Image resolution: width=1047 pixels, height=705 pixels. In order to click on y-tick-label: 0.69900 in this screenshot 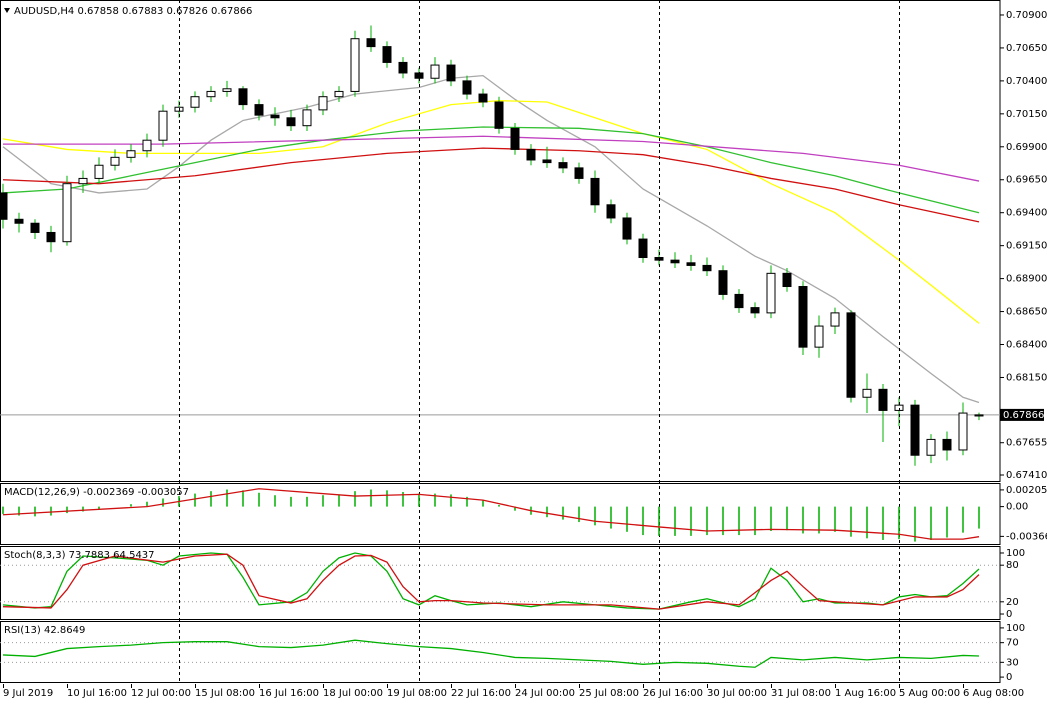, I will do `click(1026, 147)`.